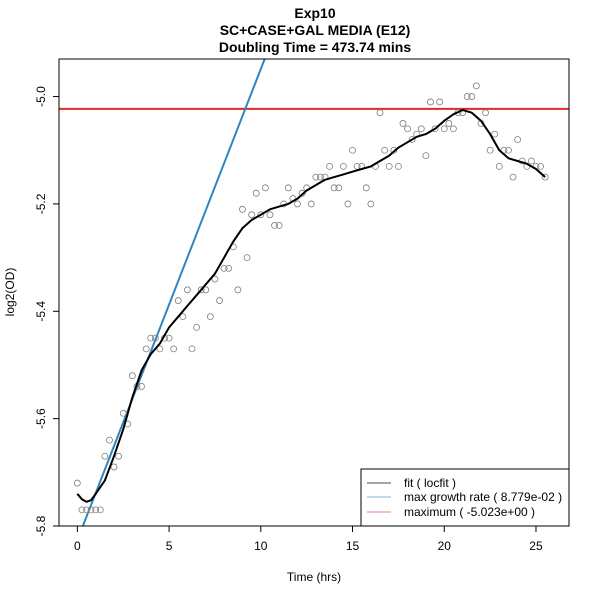 This screenshot has width=600, height=605. Describe the element at coordinates (314, 13) in the screenshot. I see `chart-title: Exp10` at that location.